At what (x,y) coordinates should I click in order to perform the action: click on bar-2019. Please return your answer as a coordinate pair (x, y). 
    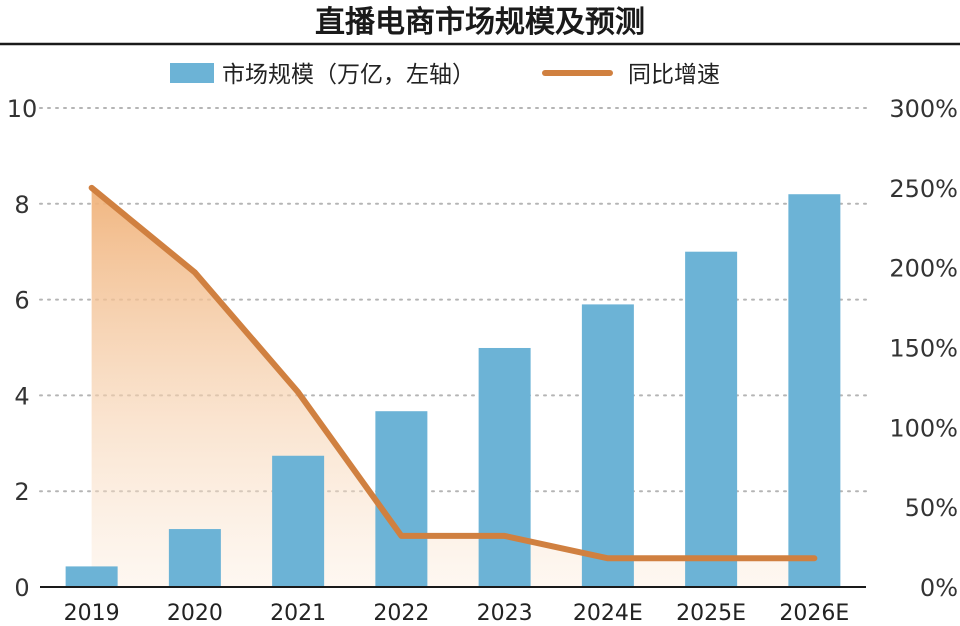
    Looking at the image, I should click on (91, 576).